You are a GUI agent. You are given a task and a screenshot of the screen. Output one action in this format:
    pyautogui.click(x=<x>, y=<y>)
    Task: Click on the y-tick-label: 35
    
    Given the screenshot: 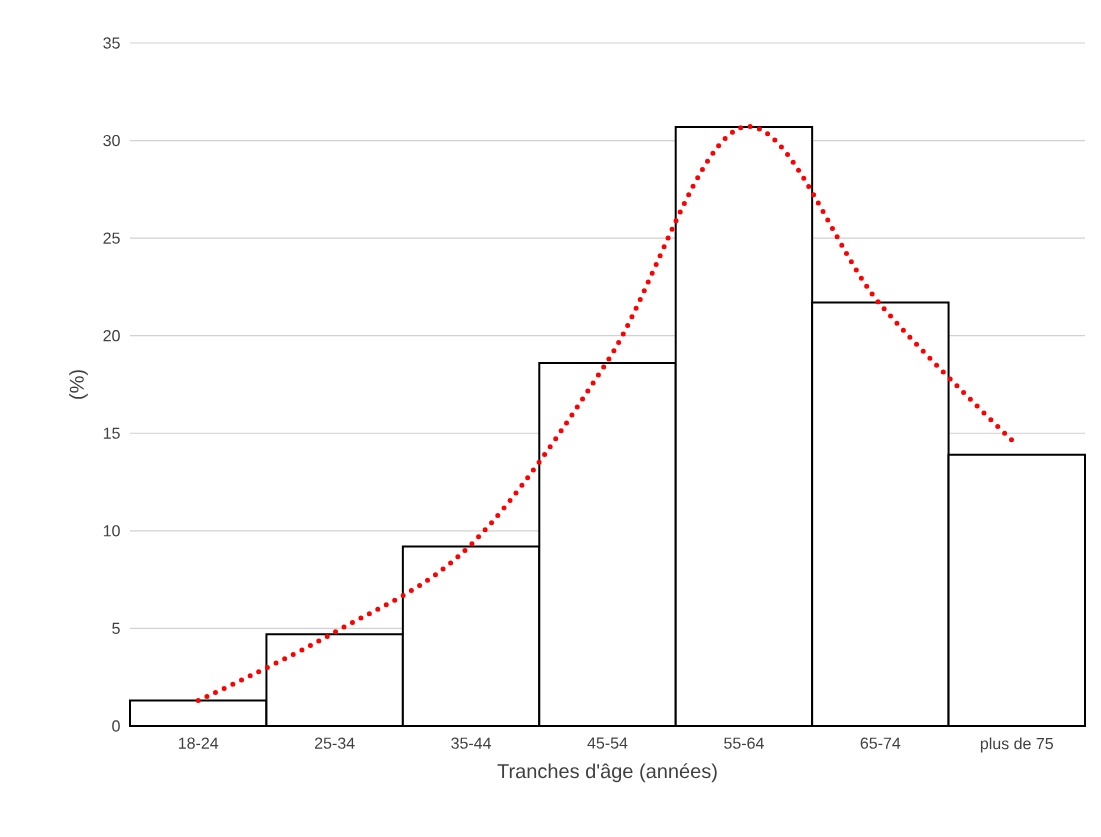 What is the action you would take?
    pyautogui.click(x=111, y=43)
    